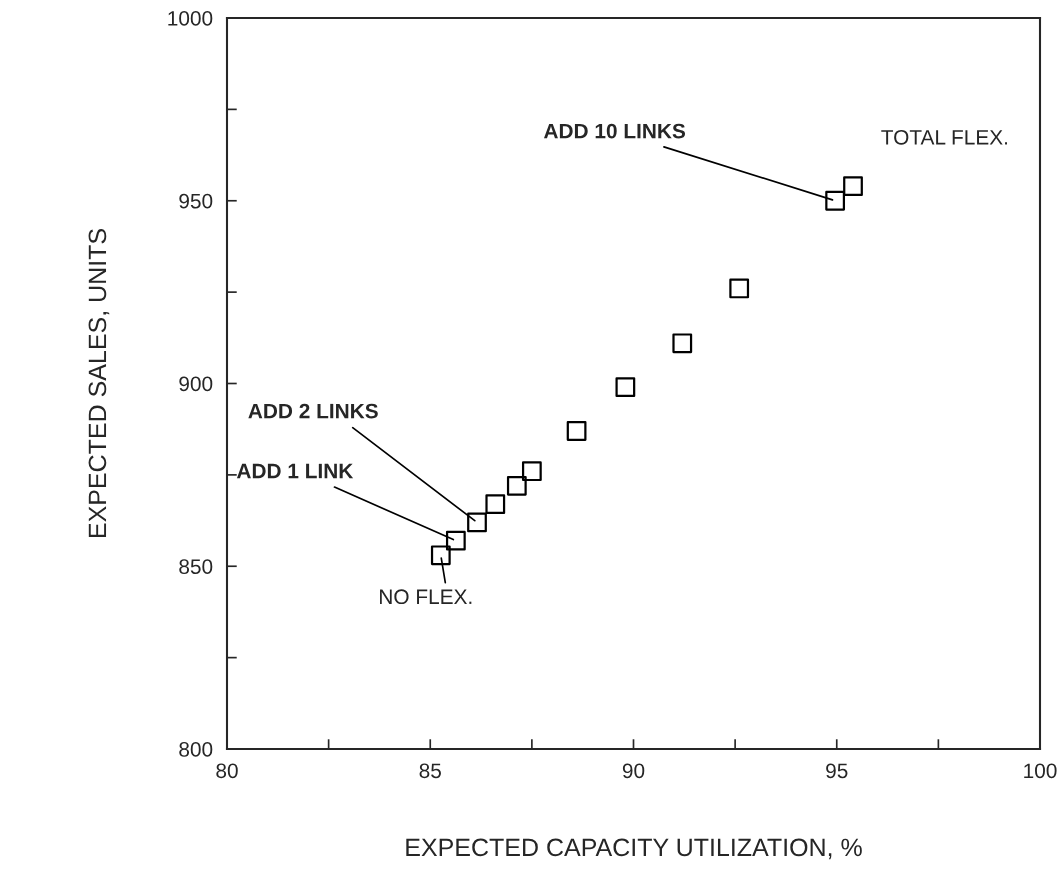  Describe the element at coordinates (426, 597) in the screenshot. I see `annotation: NO FLEX.` at that location.